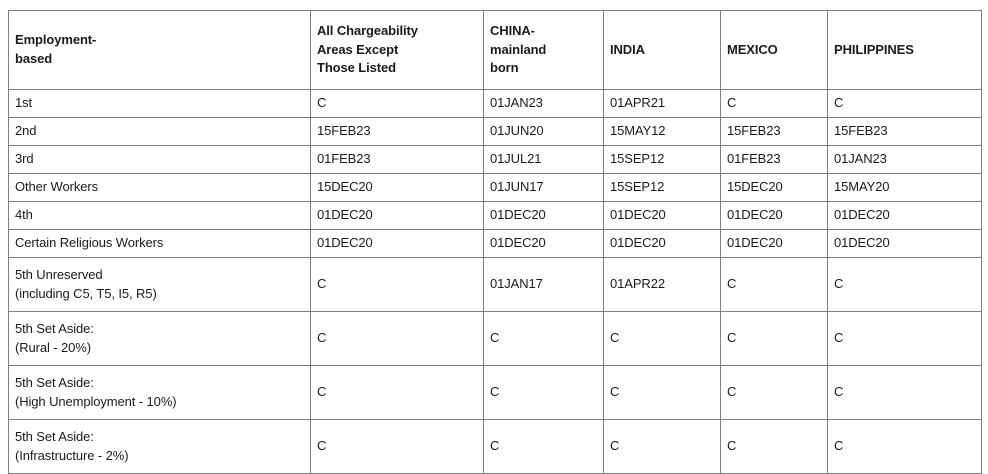 Image resolution: width=988 pixels, height=474 pixels. I want to click on row-label: 5th Set Aside: (High Unemployment - 10%), so click(159, 392).